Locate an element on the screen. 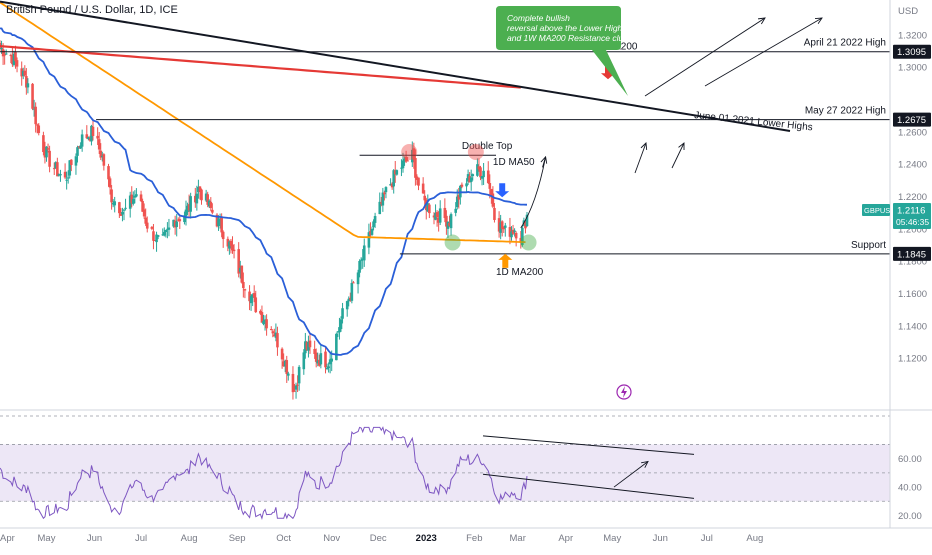  projection-curve is located at coordinates (533, 192).